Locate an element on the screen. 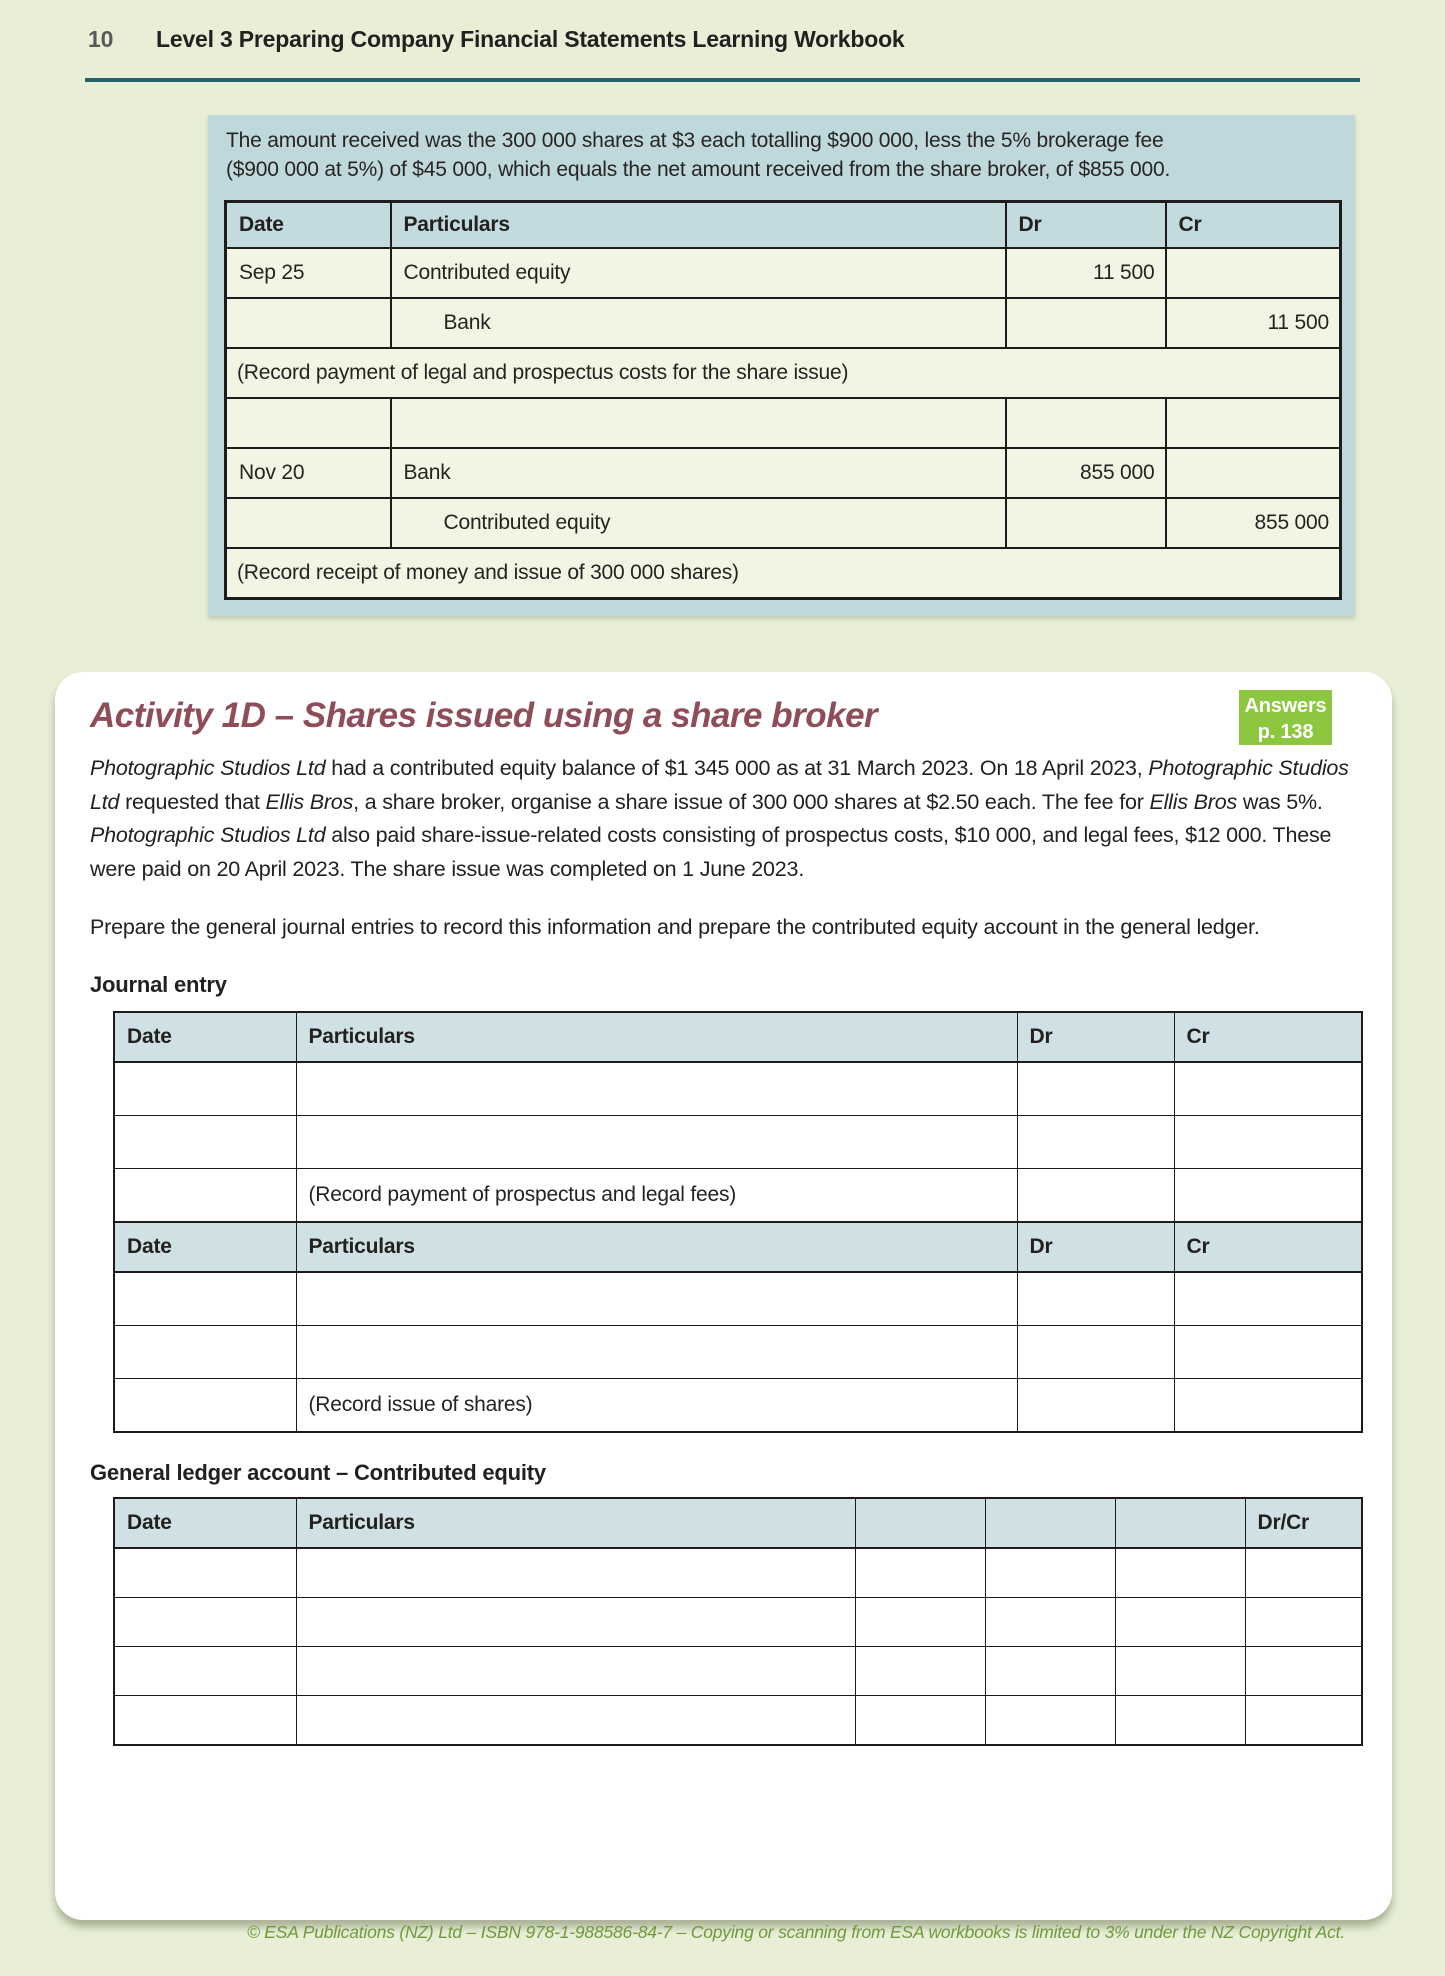 The height and width of the screenshot is (1976, 1445). journal-entry-row: Contributed equity 855 000 is located at coordinates (783, 523).